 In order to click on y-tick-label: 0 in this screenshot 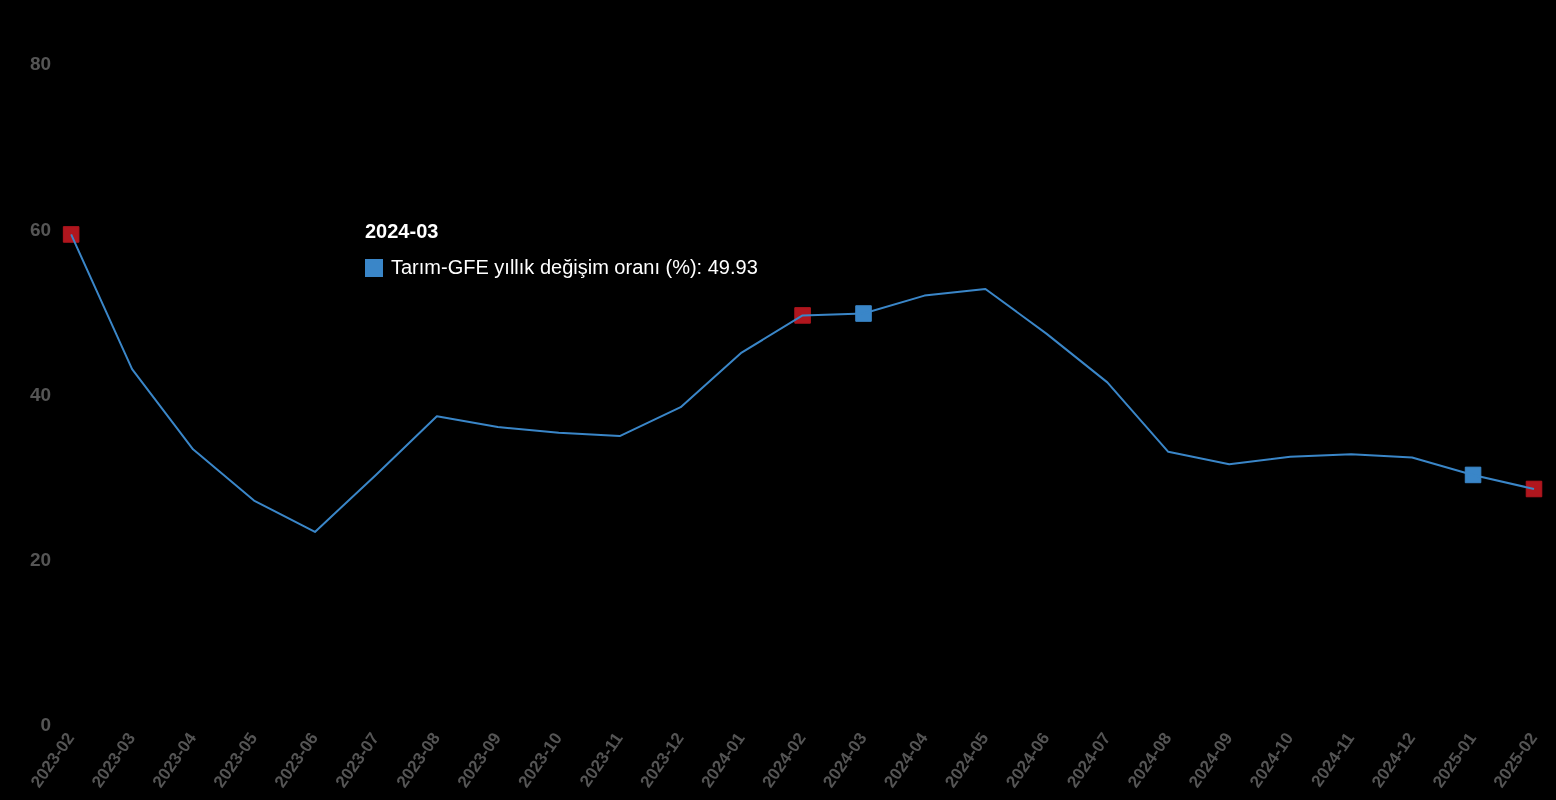, I will do `click(46, 725)`.